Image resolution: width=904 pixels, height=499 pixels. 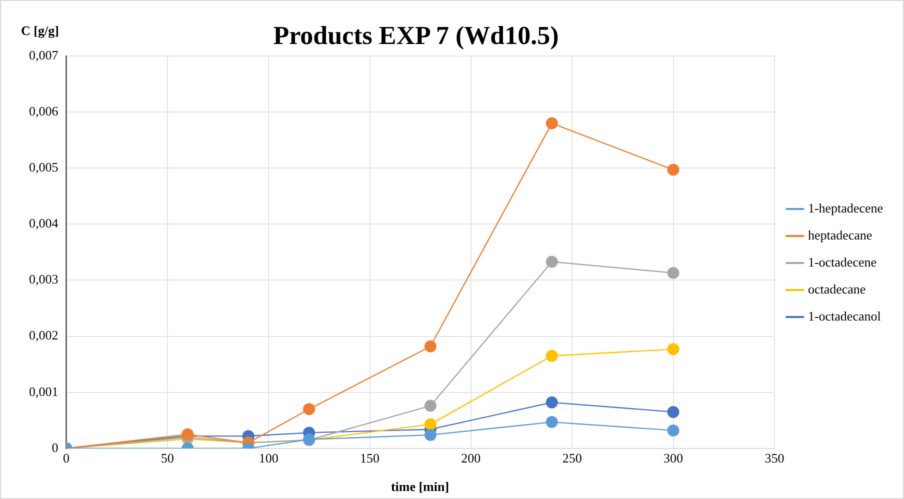 I want to click on x-tick-label: 50, so click(x=167, y=458).